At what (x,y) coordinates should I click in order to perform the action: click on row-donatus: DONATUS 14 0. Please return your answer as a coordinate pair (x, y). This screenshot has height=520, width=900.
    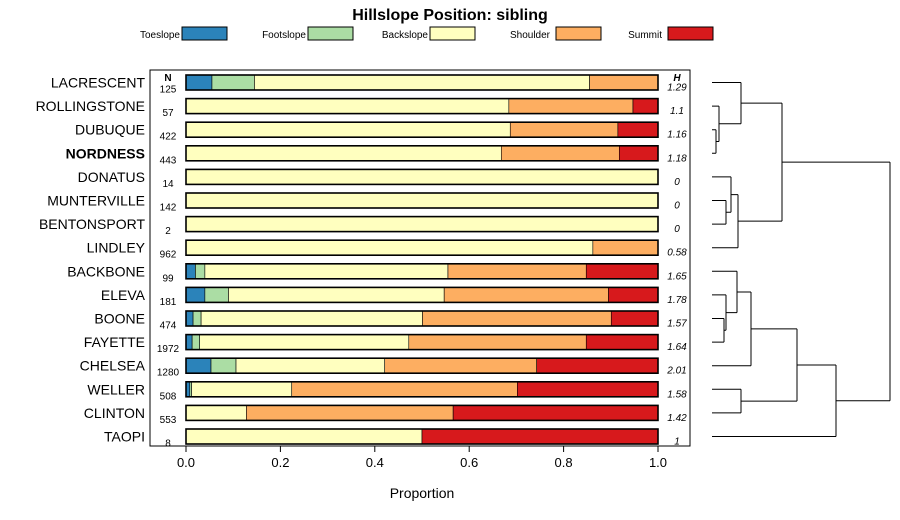
    Looking at the image, I should click on (379, 179).